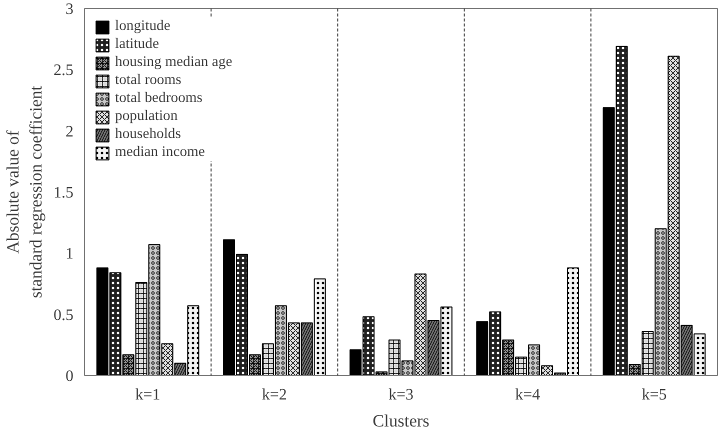 The height and width of the screenshot is (433, 725). What do you see at coordinates (64, 71) in the screenshot?
I see `y-tick-label: 2.5` at bounding box center [64, 71].